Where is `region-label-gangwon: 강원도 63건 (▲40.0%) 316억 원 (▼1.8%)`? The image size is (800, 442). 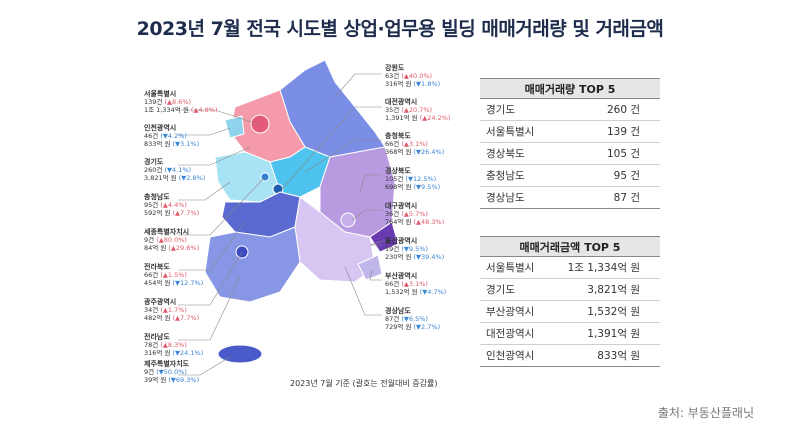
region-label-gangwon: 강원도 63건 (▲40.0%) 316억 원 (▼1.8%) is located at coordinates (413, 76).